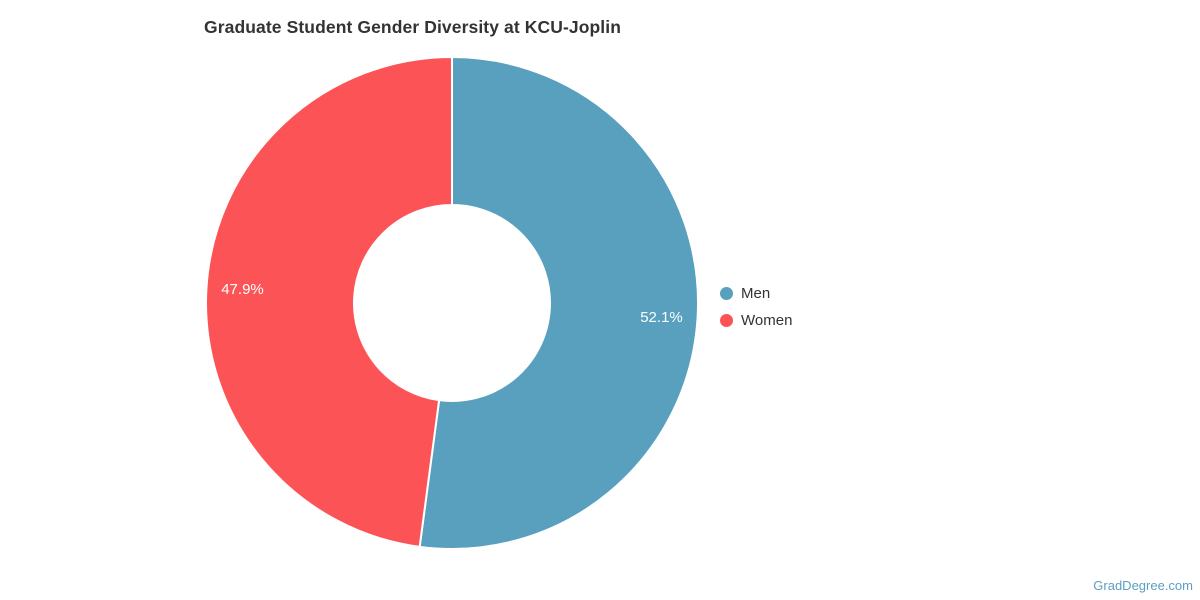 Image resolution: width=1200 pixels, height=600 pixels. What do you see at coordinates (726, 293) in the screenshot?
I see `legend-marker-men-icon` at bounding box center [726, 293].